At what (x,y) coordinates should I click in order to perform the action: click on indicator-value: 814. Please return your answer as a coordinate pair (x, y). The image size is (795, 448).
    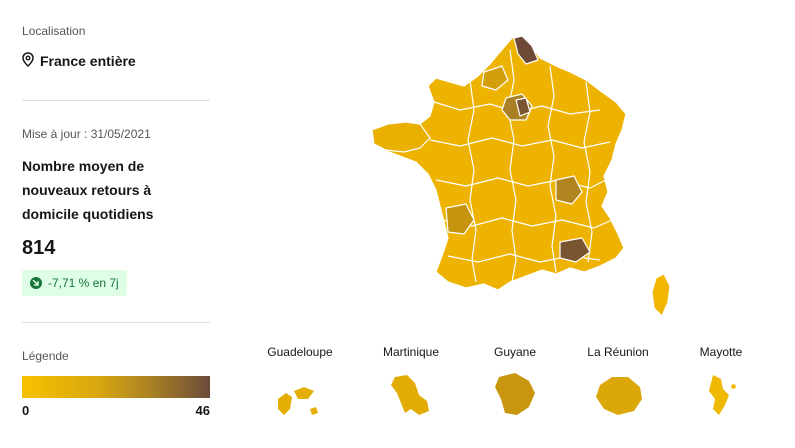
    Looking at the image, I should click on (39, 248).